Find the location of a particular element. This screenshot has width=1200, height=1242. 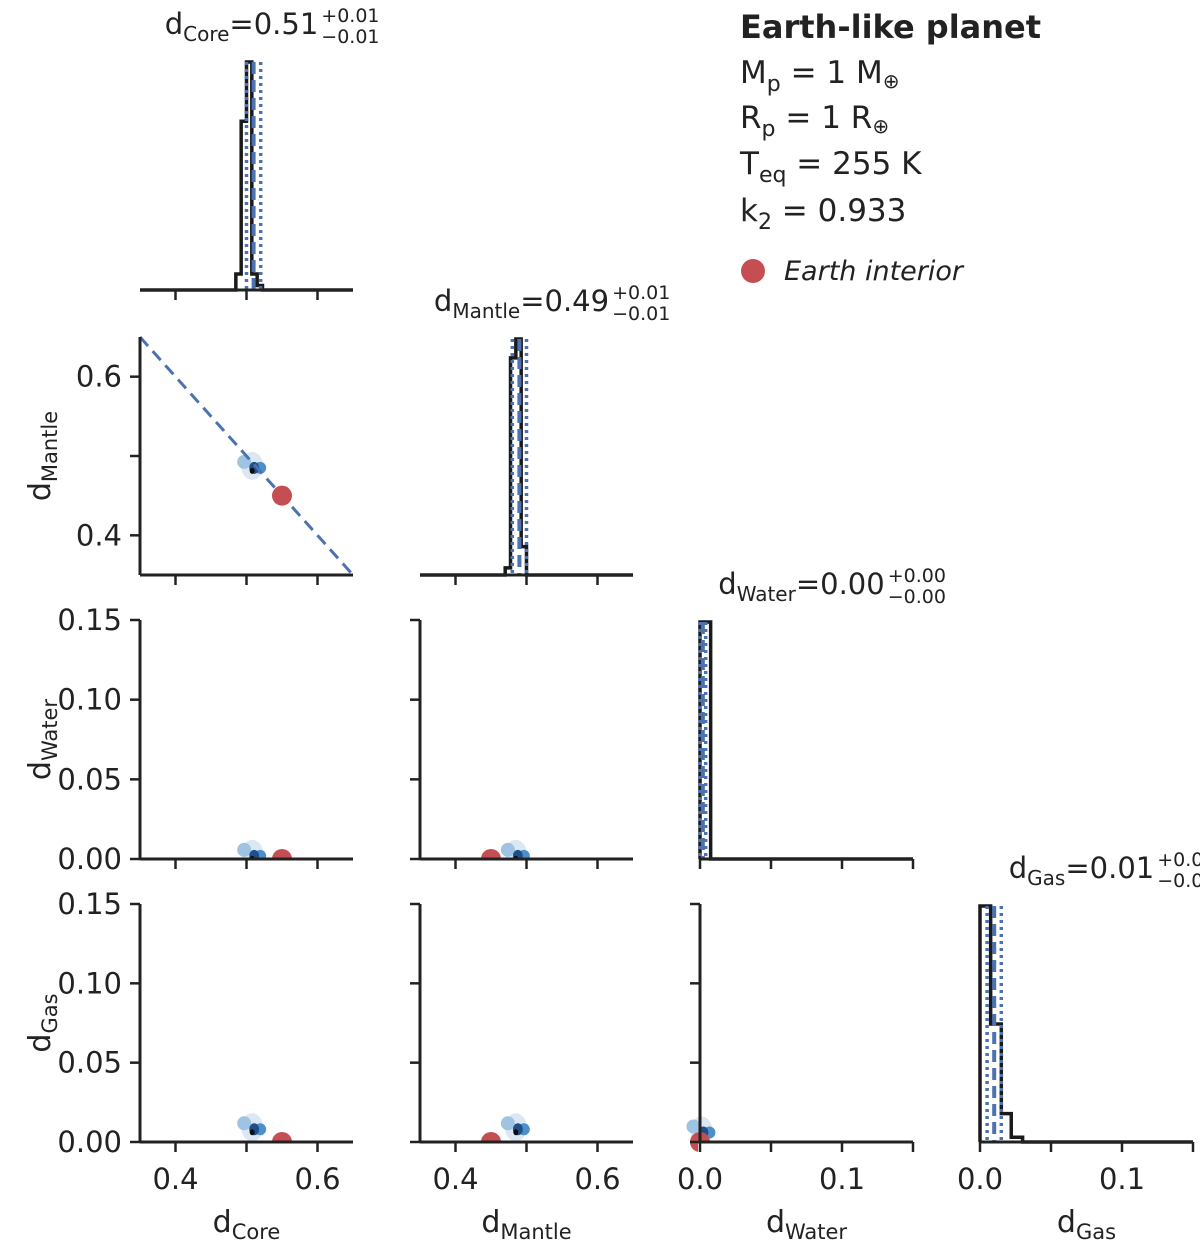

histogram-title-core: dCore=0.51 +0.01−0.01 is located at coordinates (272, 26).